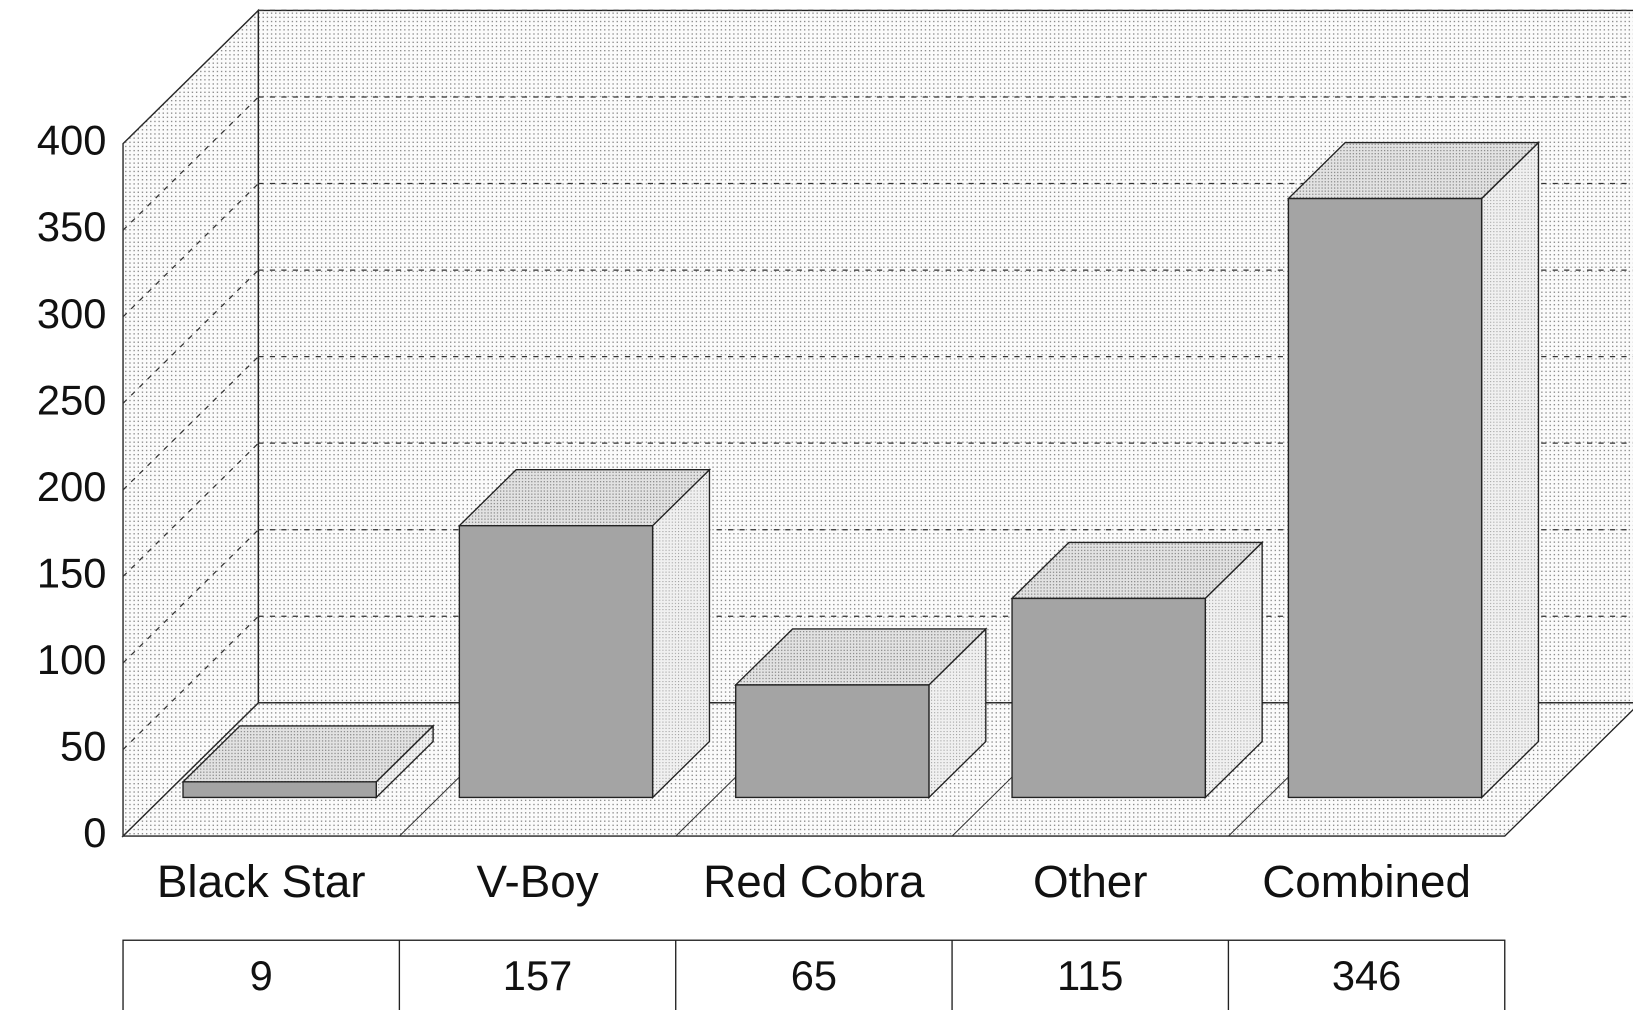 This screenshot has height=1010, width=1633. I want to click on data-table, so click(814, 974).